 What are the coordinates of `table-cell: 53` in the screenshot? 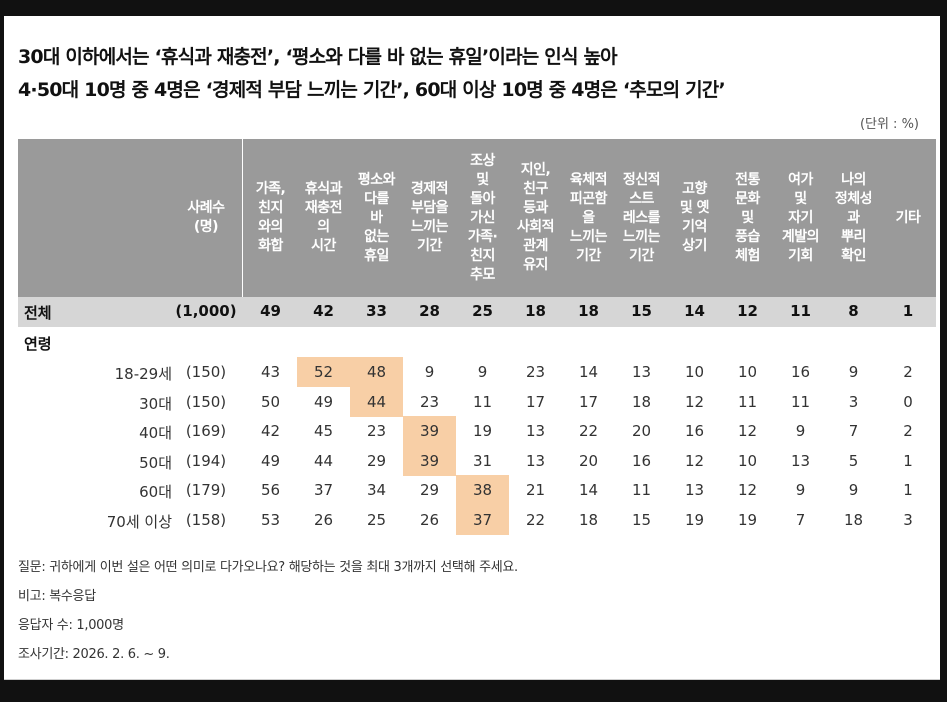 It's located at (270, 520).